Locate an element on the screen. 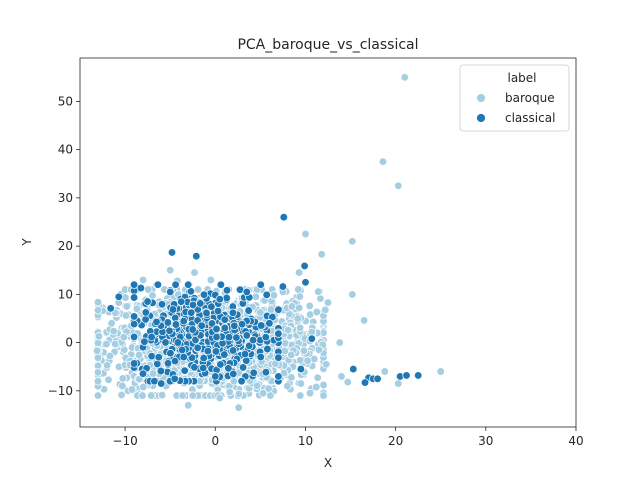  x-tick-label: 30 is located at coordinates (485, 441).